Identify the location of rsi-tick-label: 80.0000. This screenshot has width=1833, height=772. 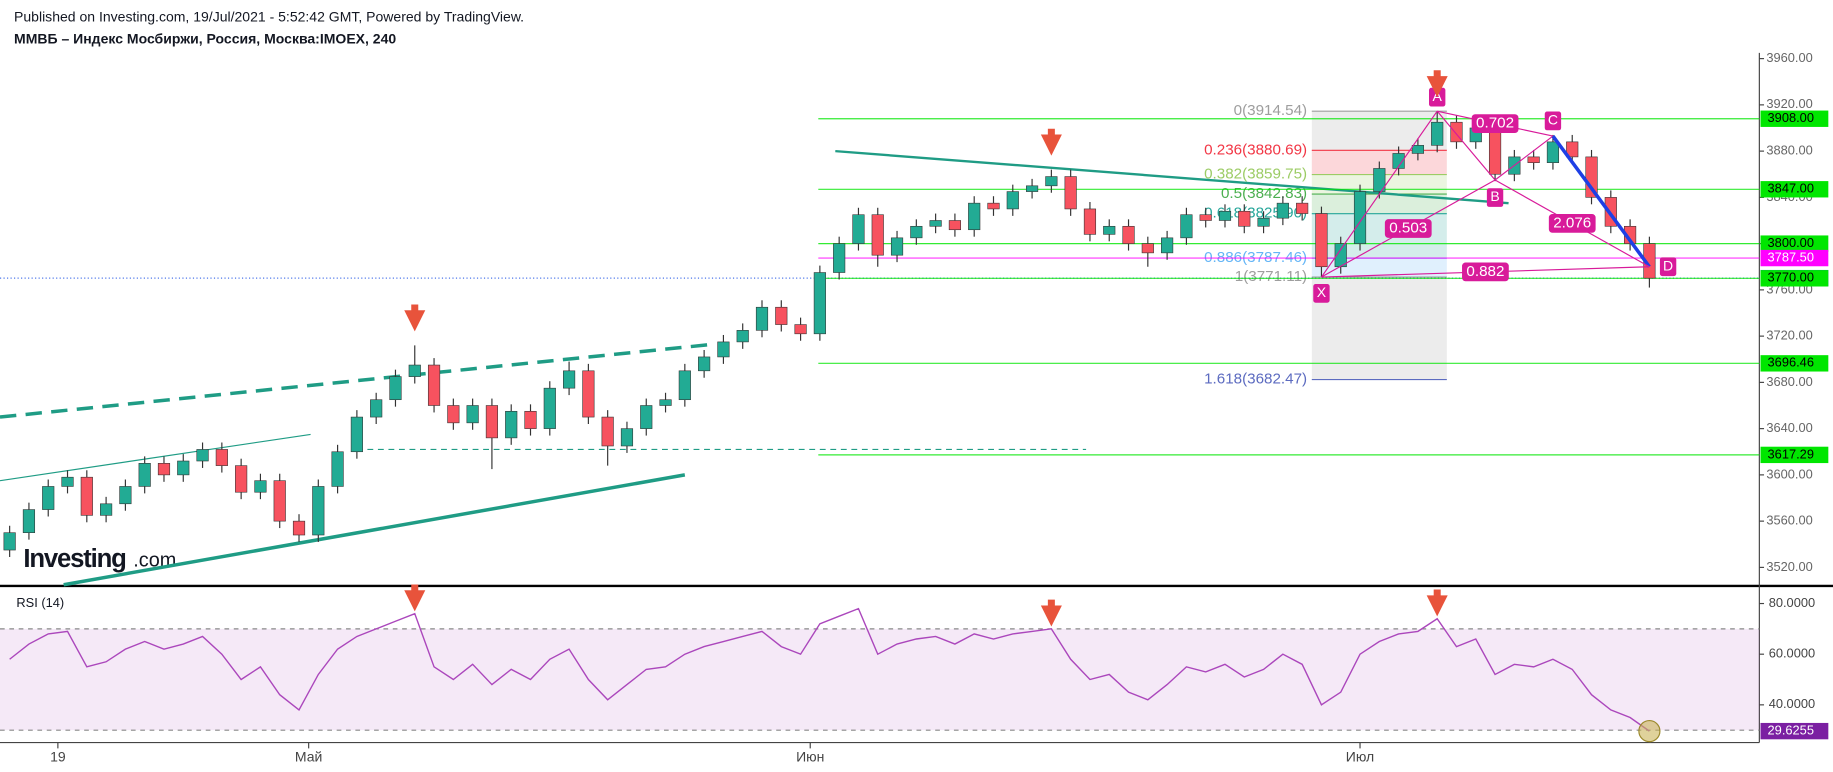
(1792, 602).